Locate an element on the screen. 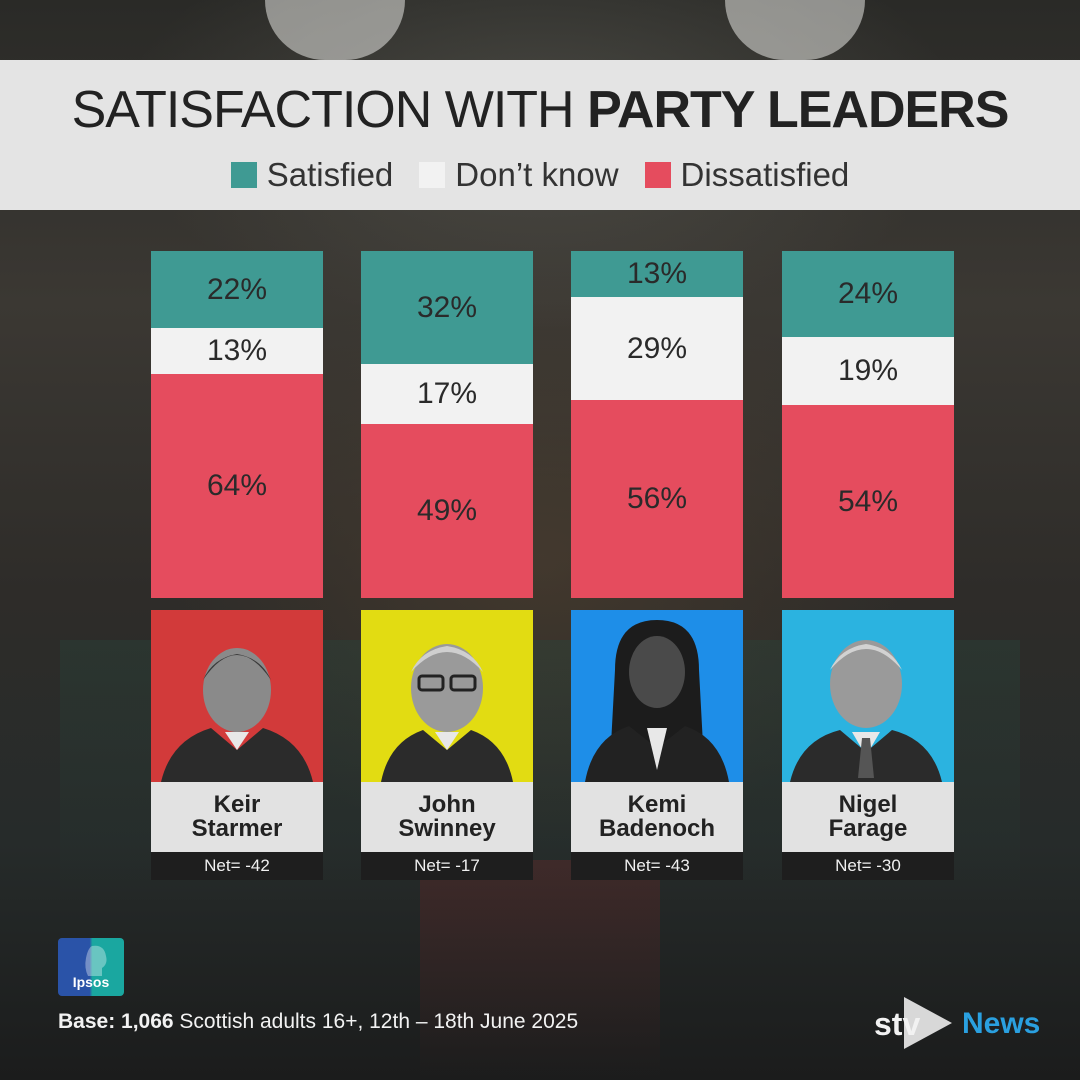 Image resolution: width=1080 pixels, height=1080 pixels. bar-data-label: 17% is located at coordinates (447, 393).